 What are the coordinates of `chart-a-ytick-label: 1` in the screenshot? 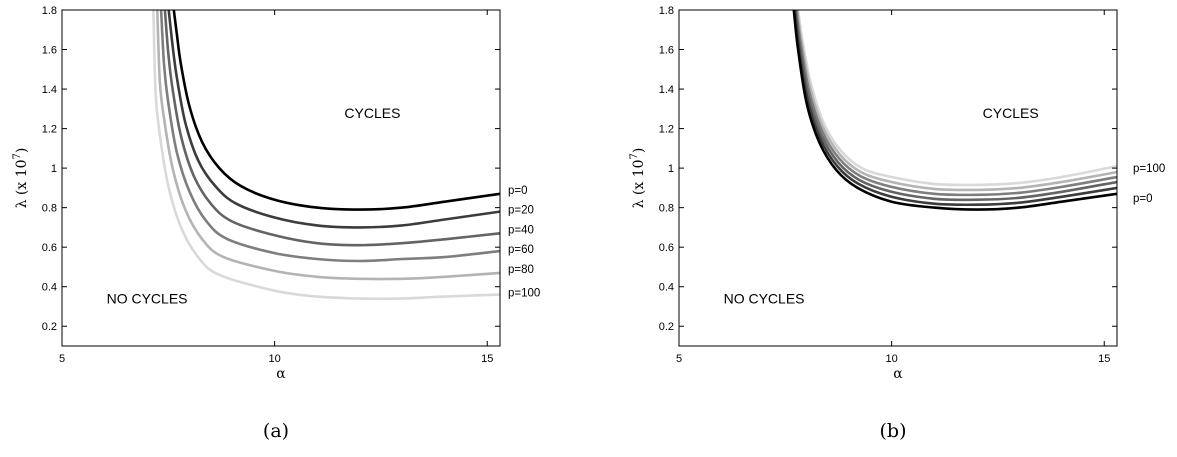 It's located at (54, 169).